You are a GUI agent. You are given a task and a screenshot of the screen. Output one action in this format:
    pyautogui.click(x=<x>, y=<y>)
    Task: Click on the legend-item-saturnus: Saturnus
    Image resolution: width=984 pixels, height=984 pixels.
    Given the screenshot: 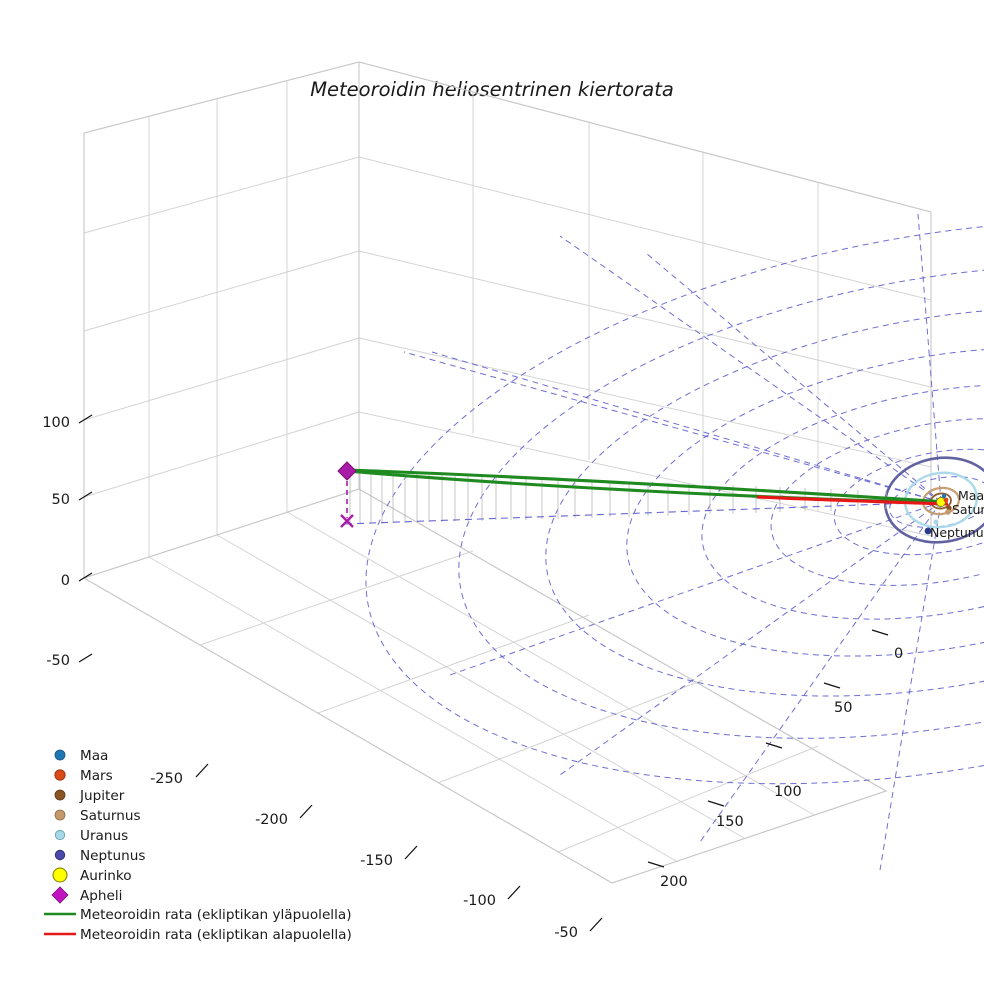 What is the action you would take?
    pyautogui.click(x=97, y=816)
    